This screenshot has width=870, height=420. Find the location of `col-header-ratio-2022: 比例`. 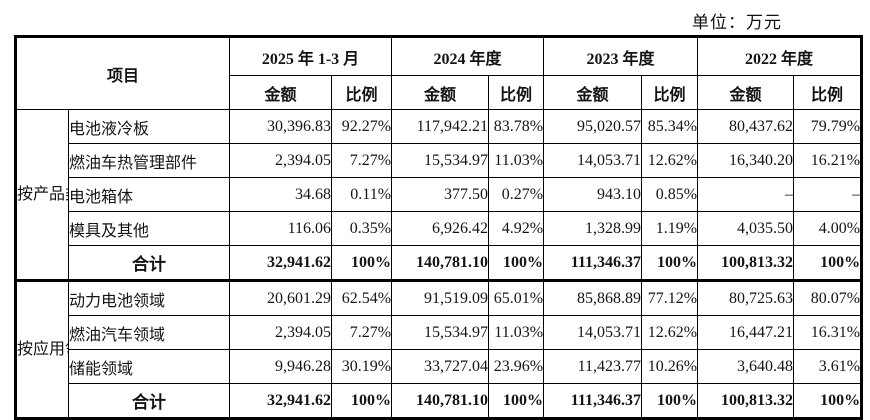

col-header-ratio-2022: 比例 is located at coordinates (828, 92).